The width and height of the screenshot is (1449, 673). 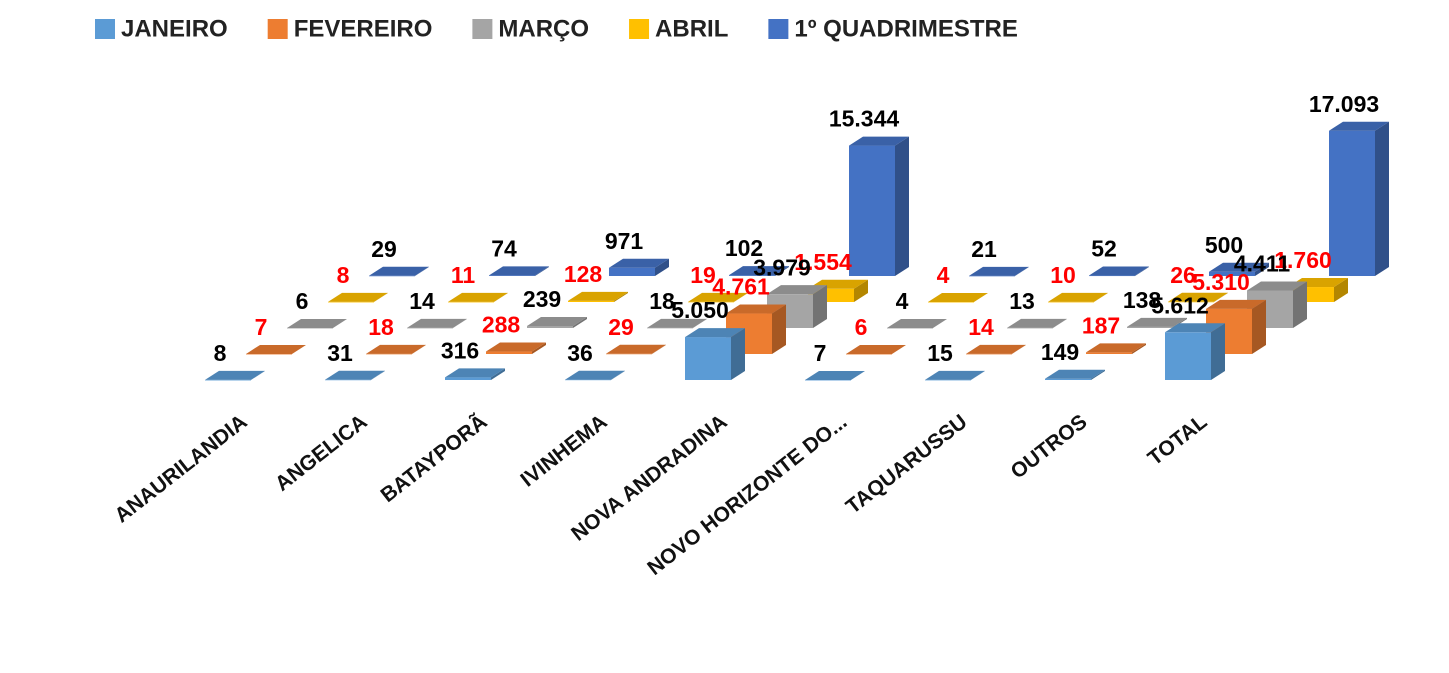 What do you see at coordinates (940, 353) in the screenshot?
I see `data-label: 15` at bounding box center [940, 353].